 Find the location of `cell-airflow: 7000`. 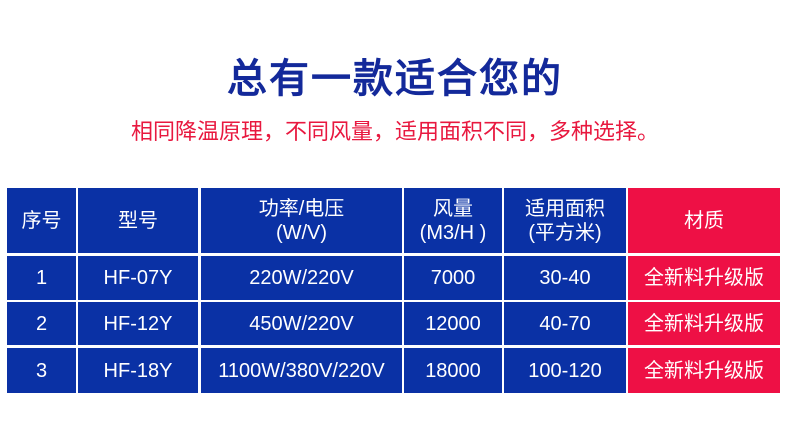

cell-airflow: 7000 is located at coordinates (453, 278).